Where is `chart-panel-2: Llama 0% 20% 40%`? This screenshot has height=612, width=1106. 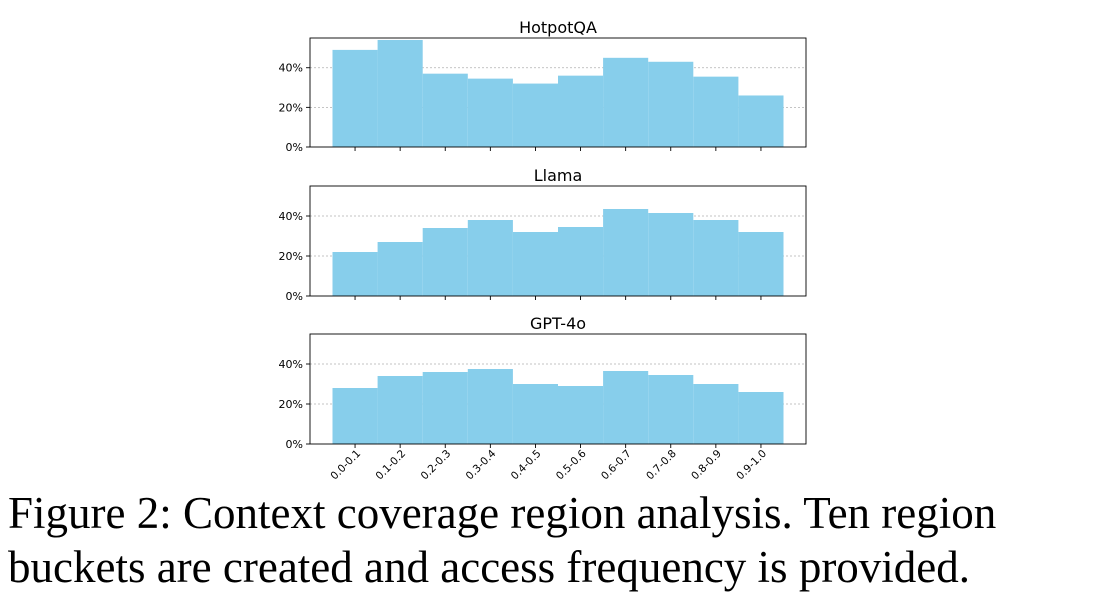 chart-panel-2: Llama 0% 20% 40% is located at coordinates (543, 234).